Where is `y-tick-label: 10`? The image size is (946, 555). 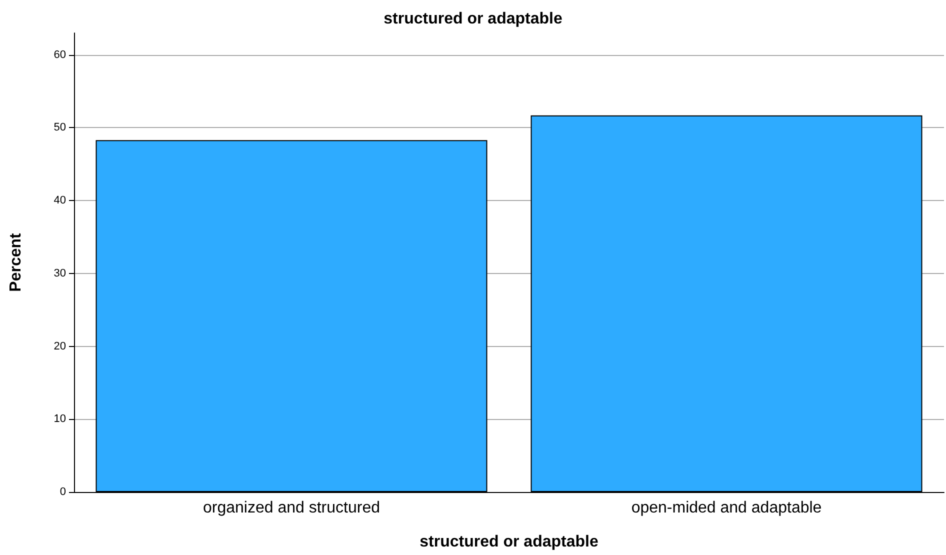
y-tick-label: 10 is located at coordinates (60, 419).